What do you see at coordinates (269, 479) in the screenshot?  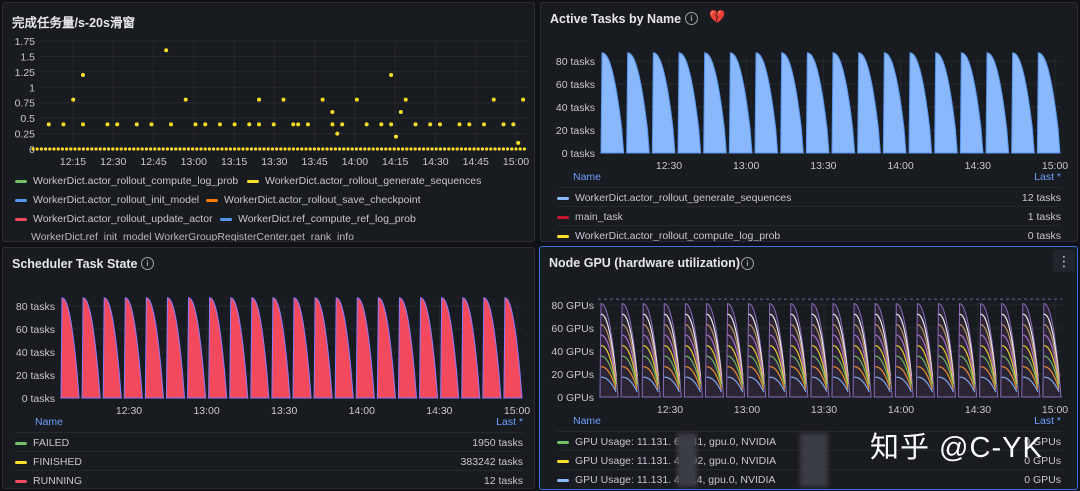 I see `table-row: RUNNING 12 tasks` at bounding box center [269, 479].